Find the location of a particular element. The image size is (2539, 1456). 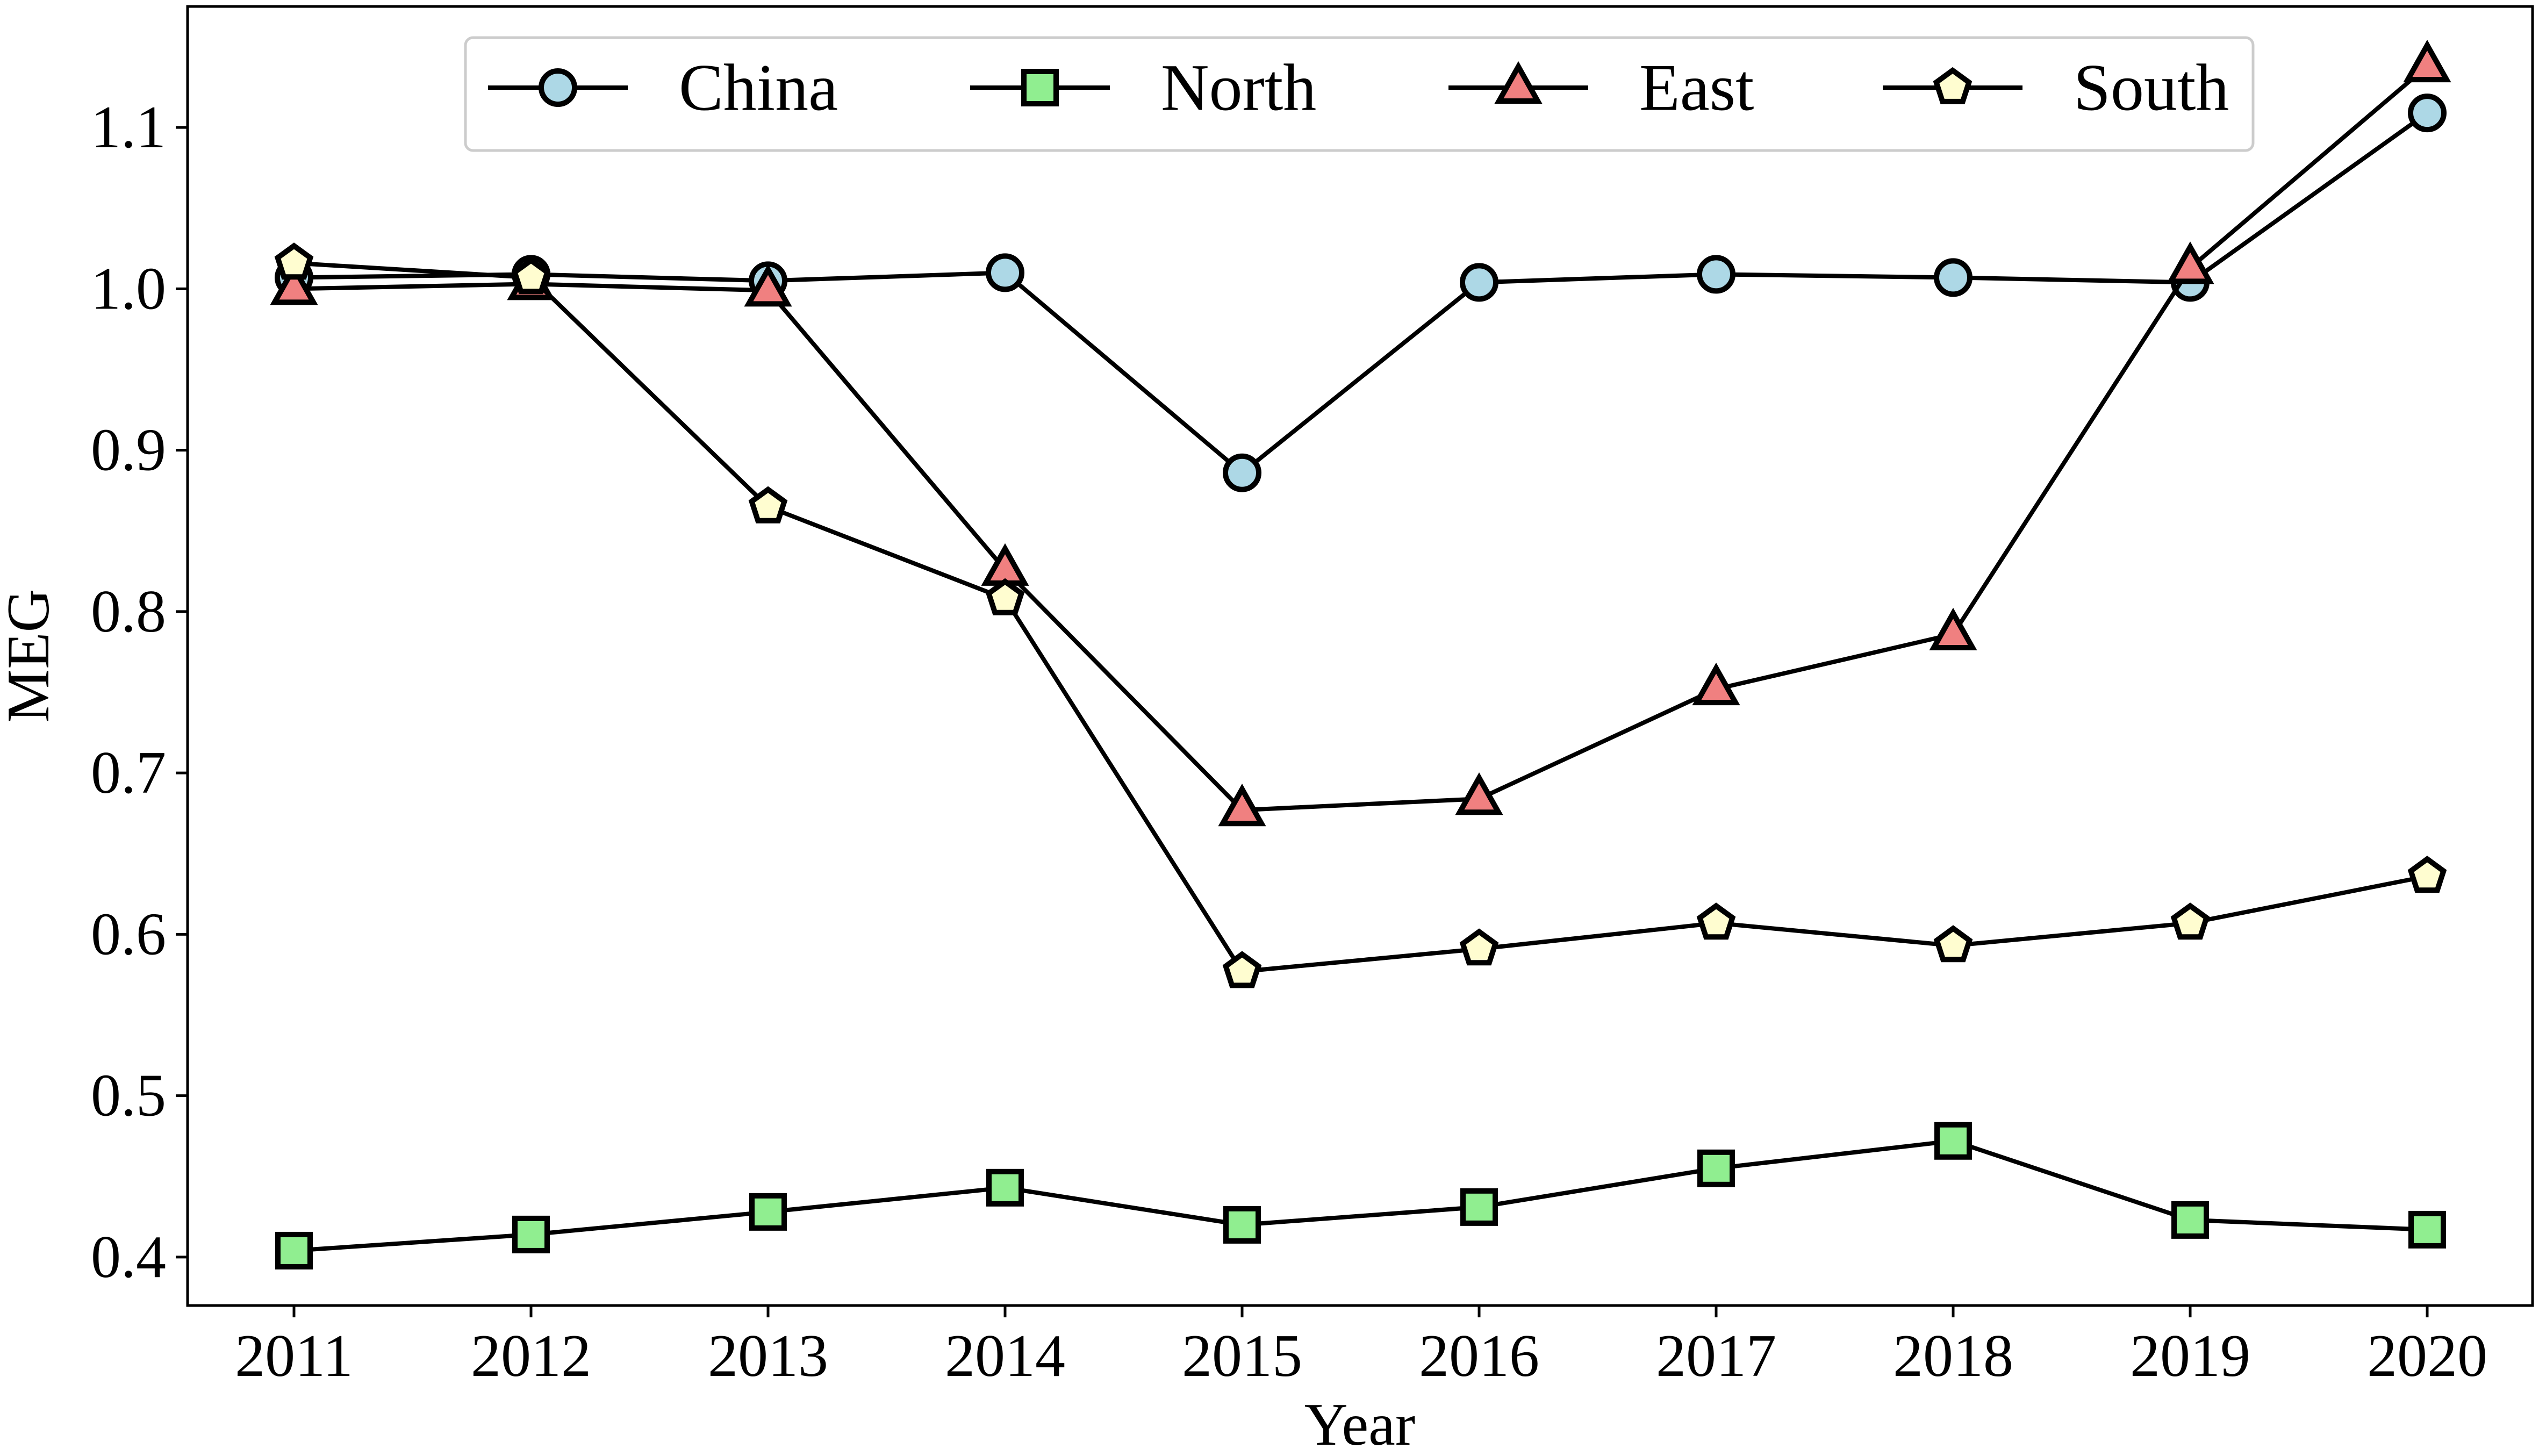

legend-frame is located at coordinates (1360, 94).